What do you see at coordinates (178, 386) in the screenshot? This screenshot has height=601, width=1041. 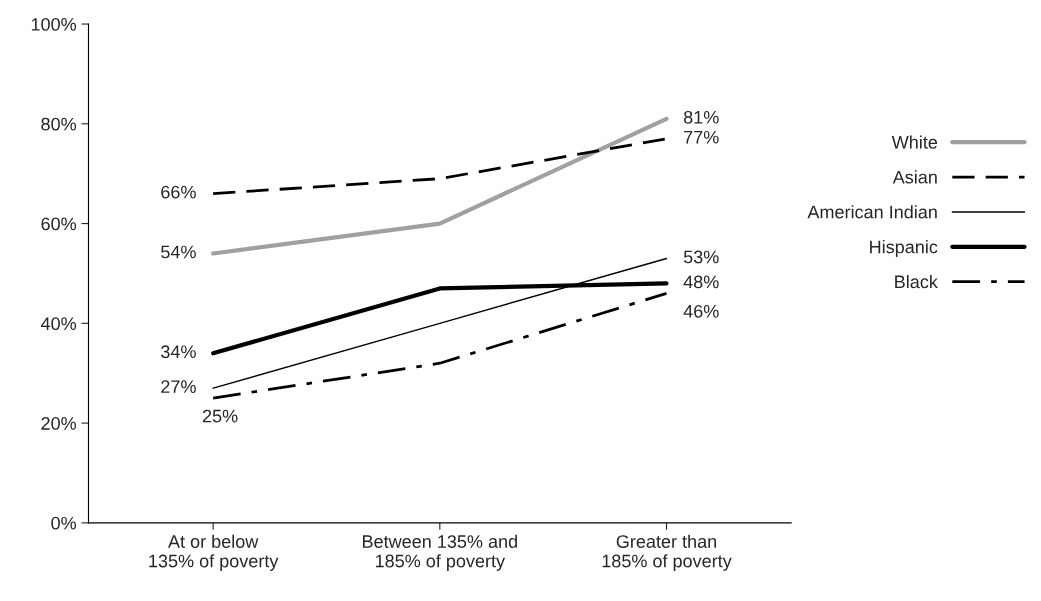 I see `data-label: 27%` at bounding box center [178, 386].